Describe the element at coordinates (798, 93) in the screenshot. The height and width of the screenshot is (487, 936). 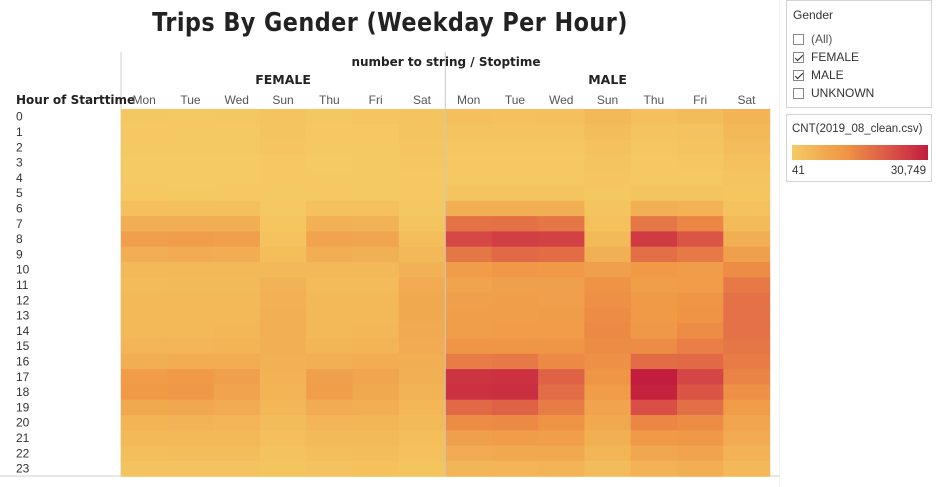
I see `filter-checkbox-unknown` at that location.